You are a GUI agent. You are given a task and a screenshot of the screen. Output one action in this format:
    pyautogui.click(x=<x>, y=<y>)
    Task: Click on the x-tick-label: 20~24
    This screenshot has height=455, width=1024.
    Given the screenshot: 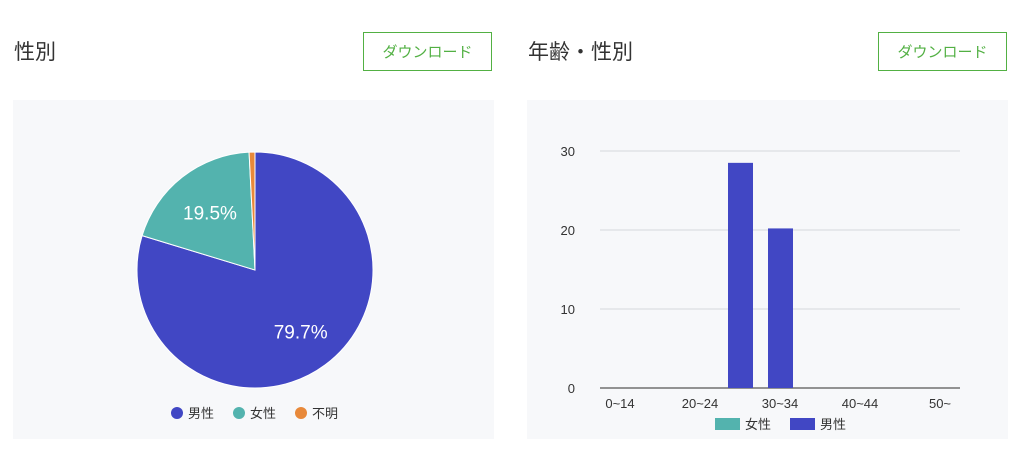 What is the action you would take?
    pyautogui.click(x=700, y=403)
    